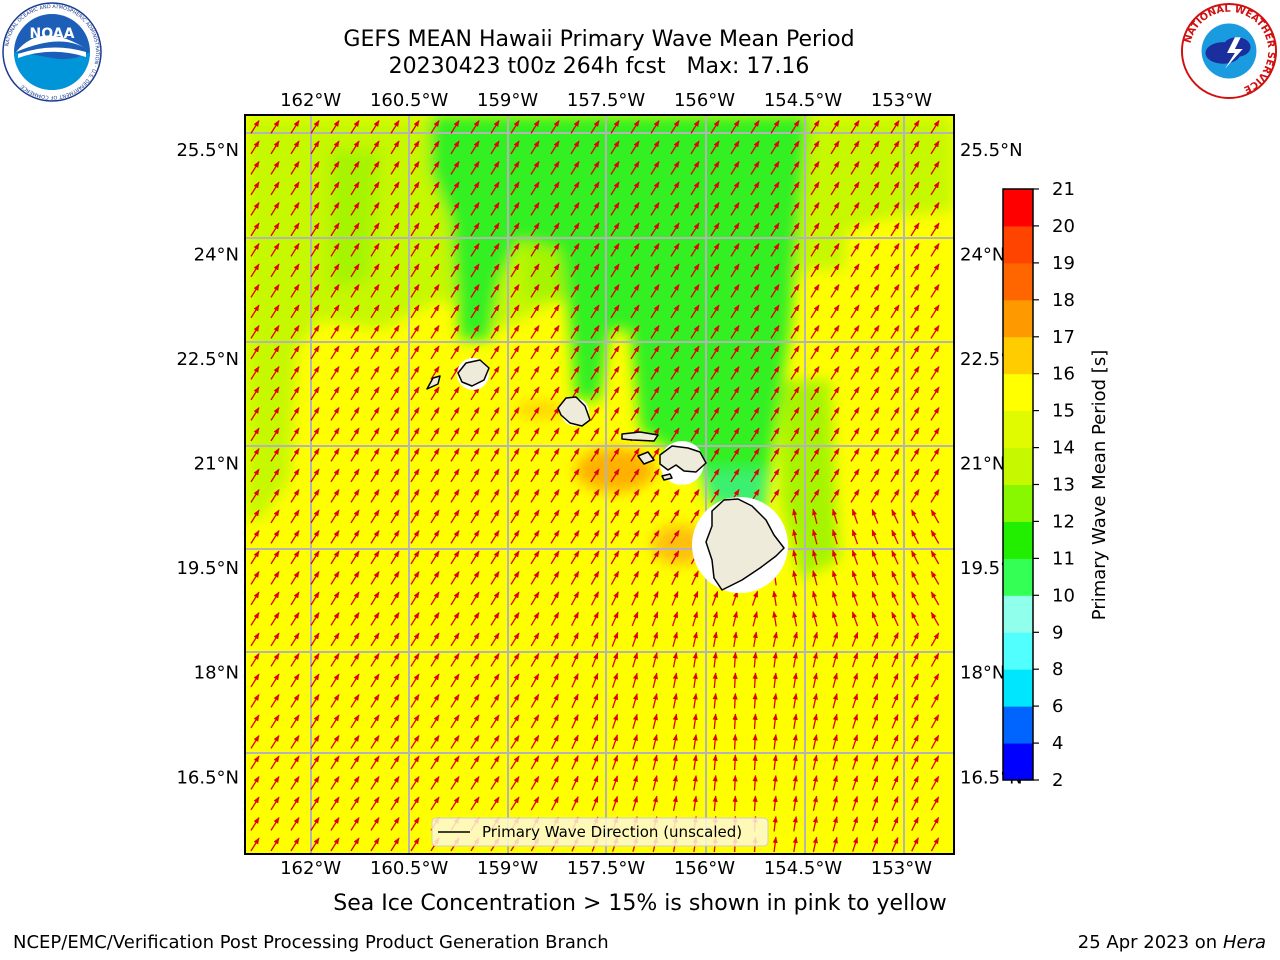 This screenshot has width=1280, height=960. Describe the element at coordinates (1038, 485) in the screenshot. I see `colorbar: 2 4 6 8 9 10 11 12 13 14 15 16 17 18 19 20 21` at that location.